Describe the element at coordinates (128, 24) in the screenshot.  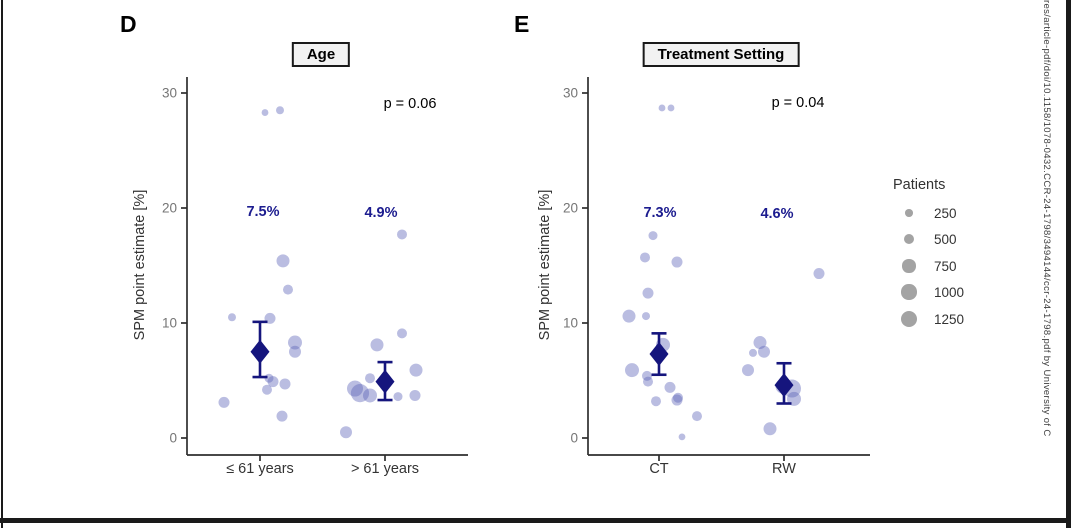
I see `panel-label-d: D` at that location.